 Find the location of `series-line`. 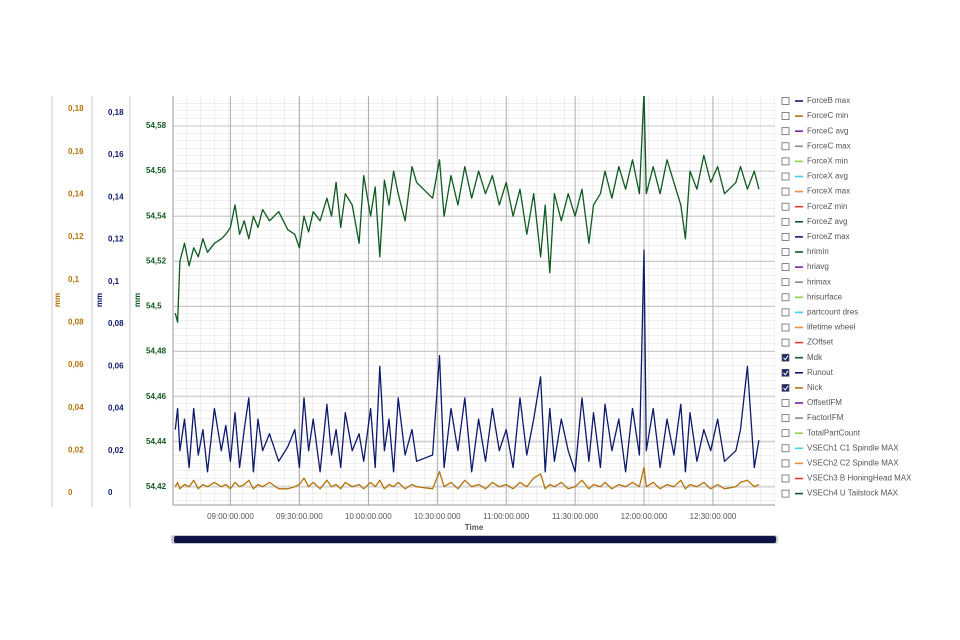

series-line is located at coordinates (467, 478).